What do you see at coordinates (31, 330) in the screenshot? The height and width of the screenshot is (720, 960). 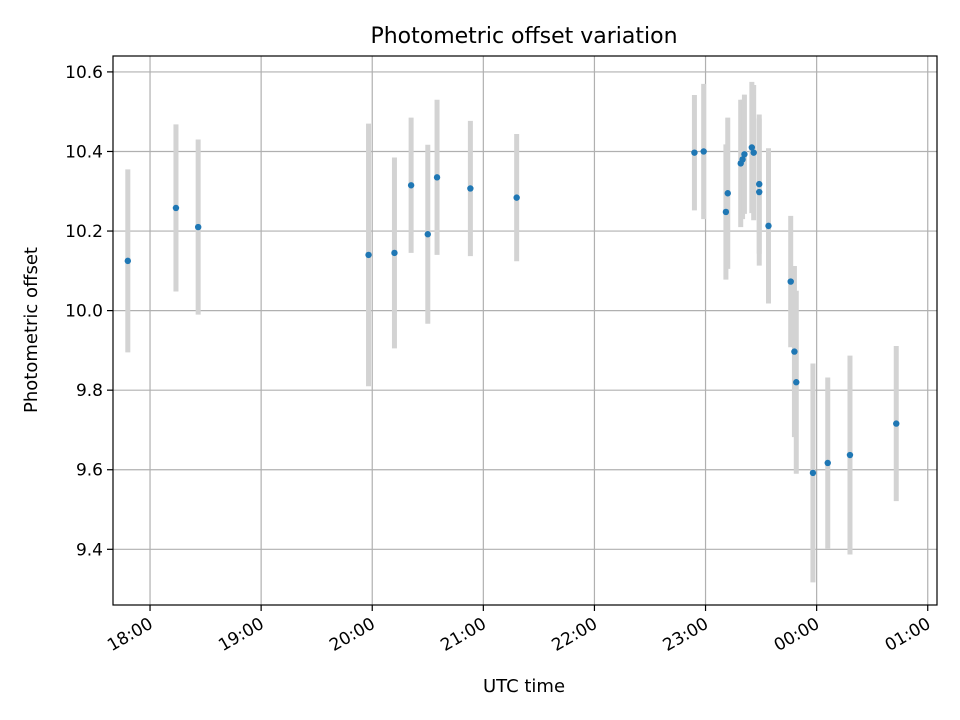 I see `y-axis-label: Photometric offset` at bounding box center [31, 330].